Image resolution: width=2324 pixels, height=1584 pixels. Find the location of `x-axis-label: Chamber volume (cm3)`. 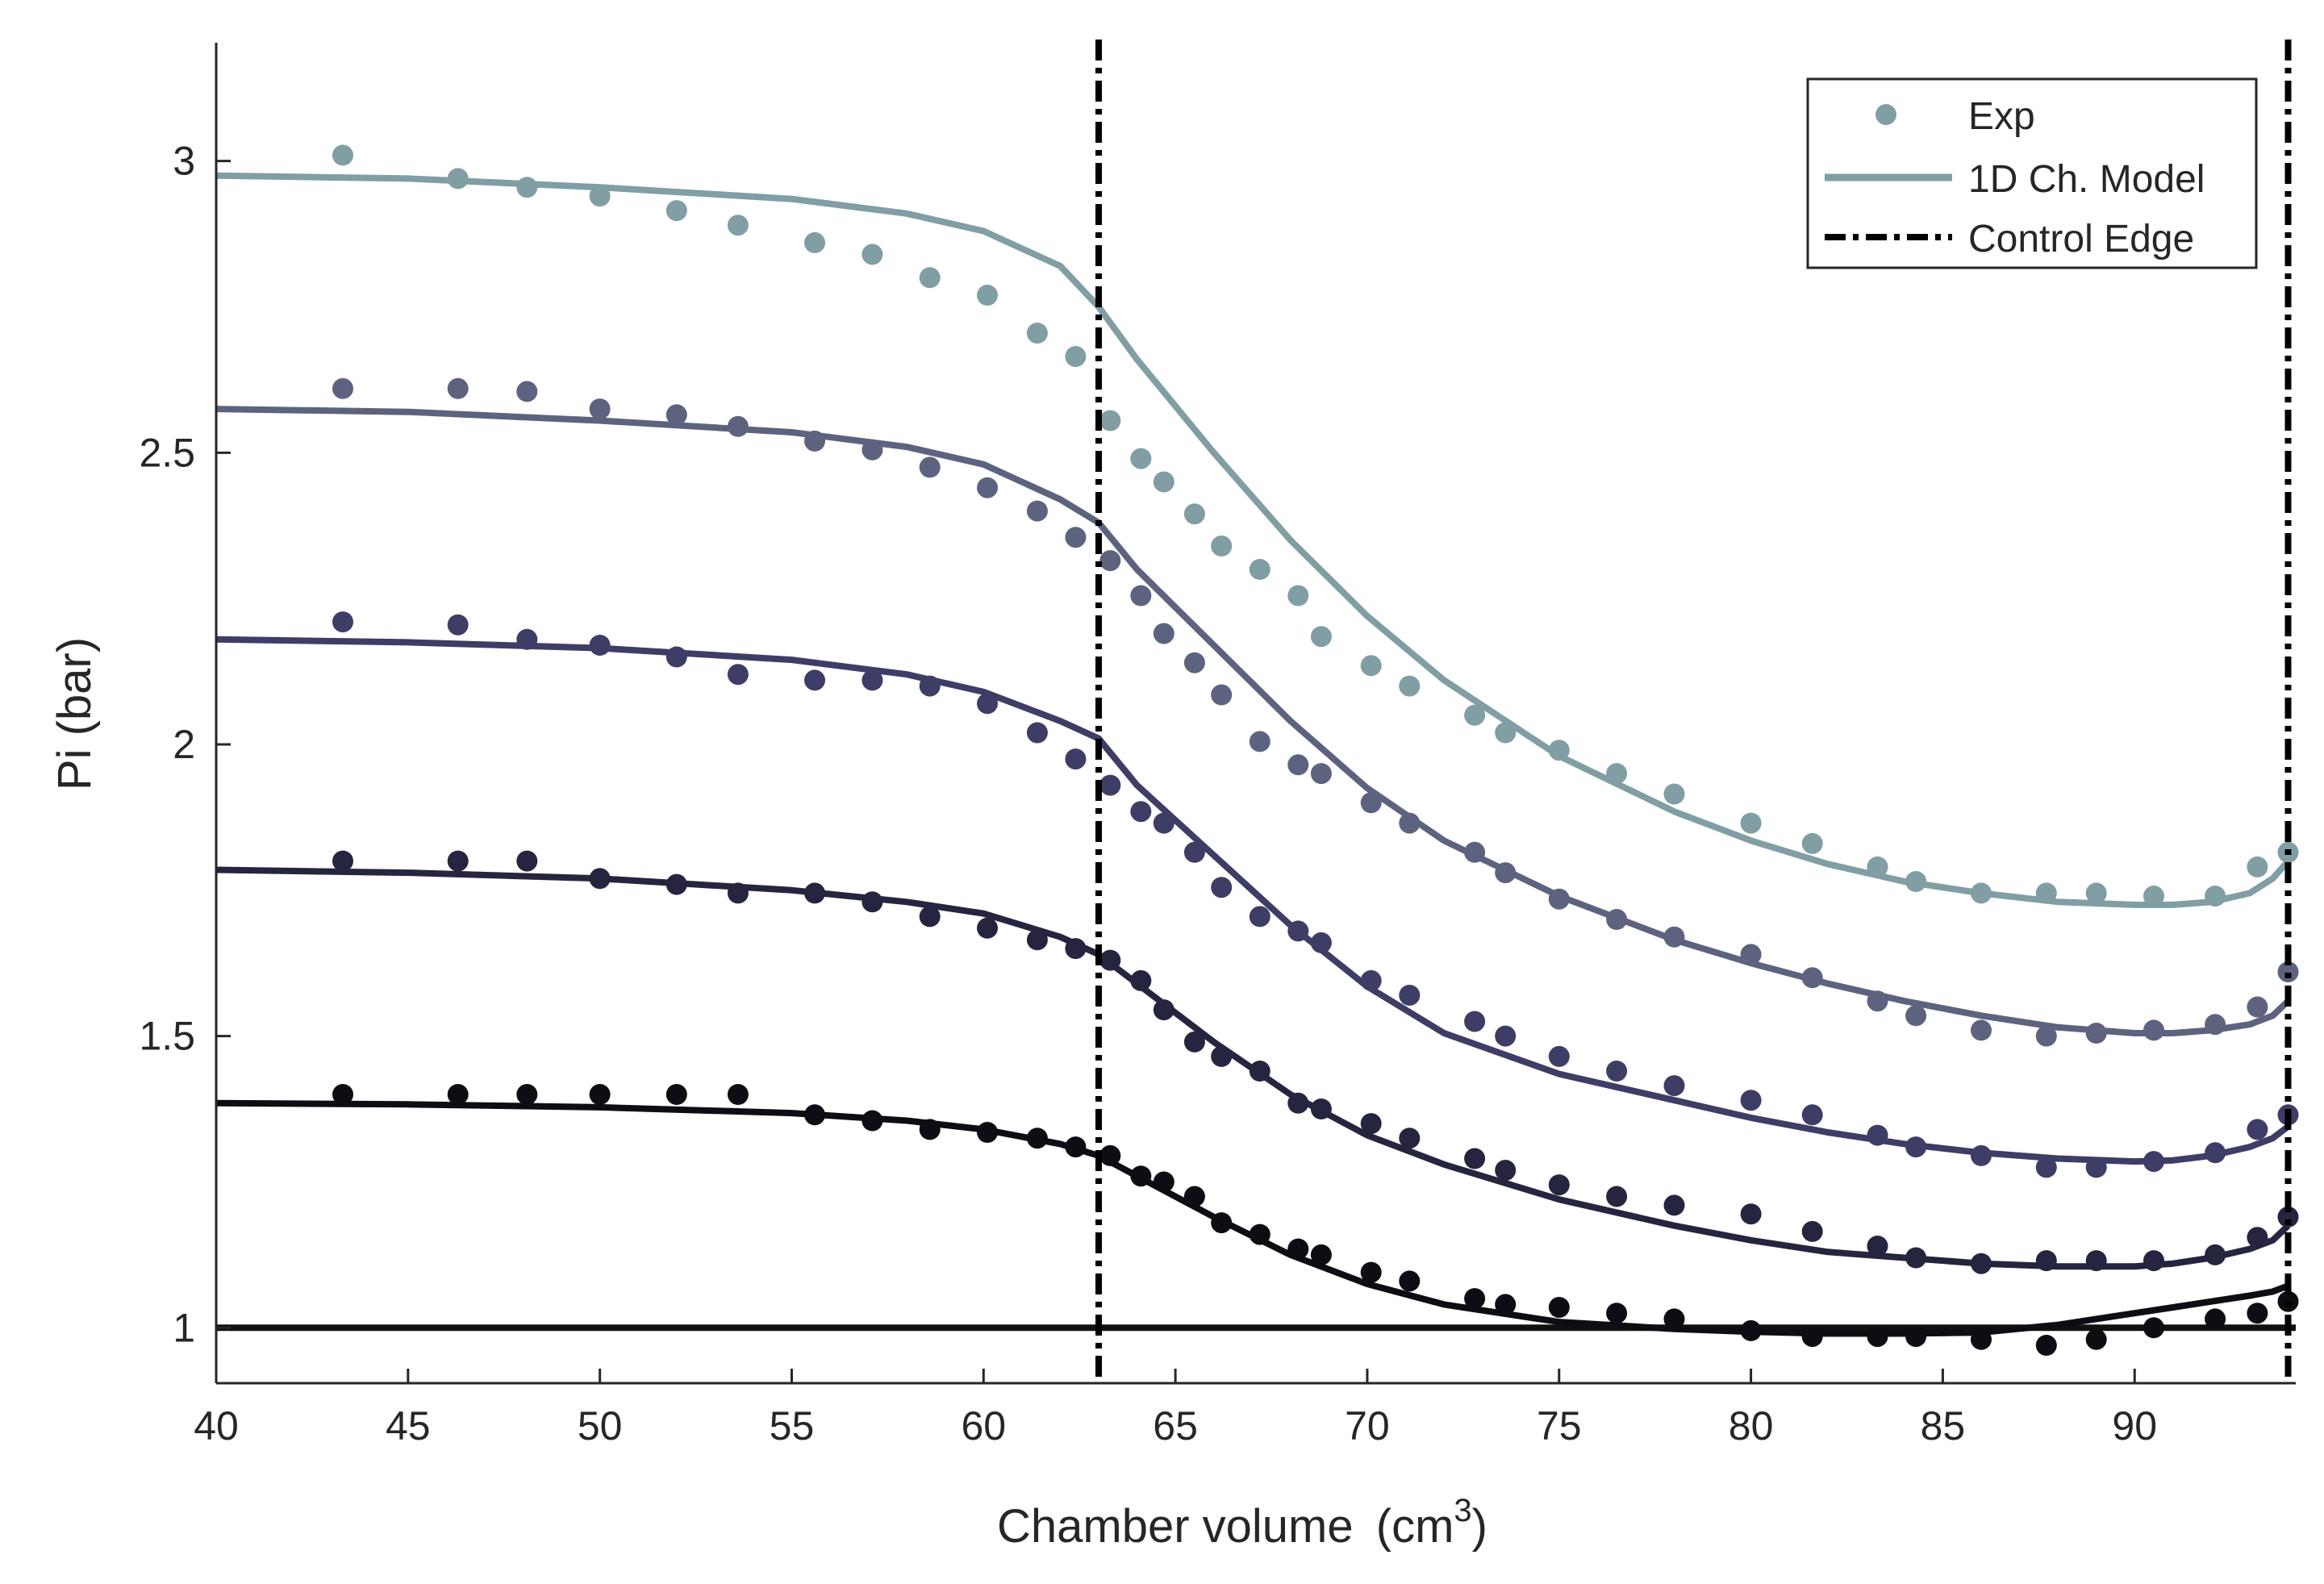

x-axis-label: Chamber volume (cm3) is located at coordinates (1242, 1523).